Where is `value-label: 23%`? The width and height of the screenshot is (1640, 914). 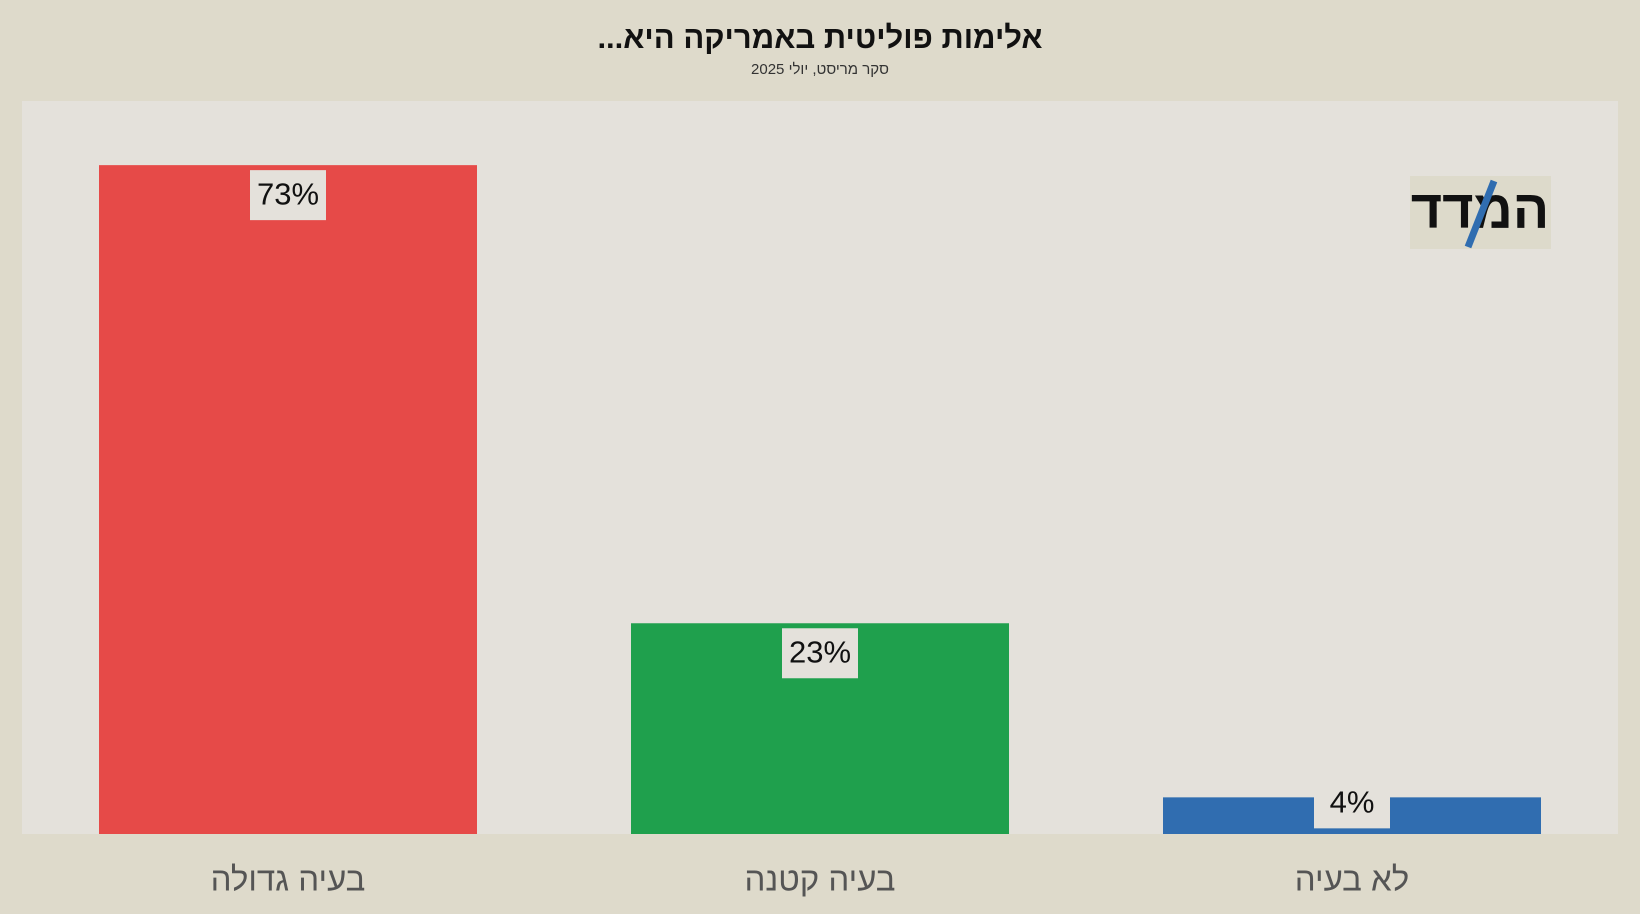 value-label: 23% is located at coordinates (820, 651).